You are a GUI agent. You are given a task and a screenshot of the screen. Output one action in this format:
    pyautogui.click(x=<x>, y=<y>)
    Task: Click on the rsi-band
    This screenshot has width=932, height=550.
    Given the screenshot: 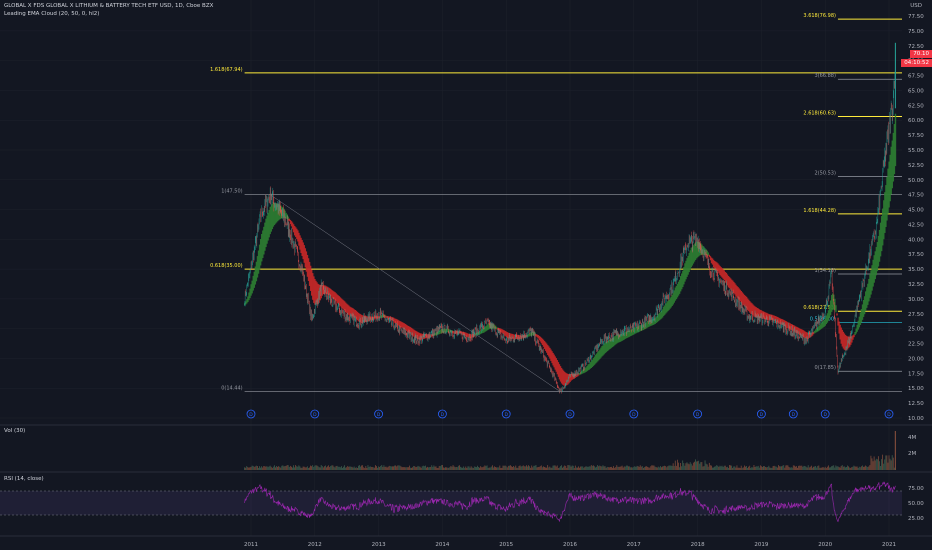 What is the action you would take?
    pyautogui.click(x=451, y=503)
    